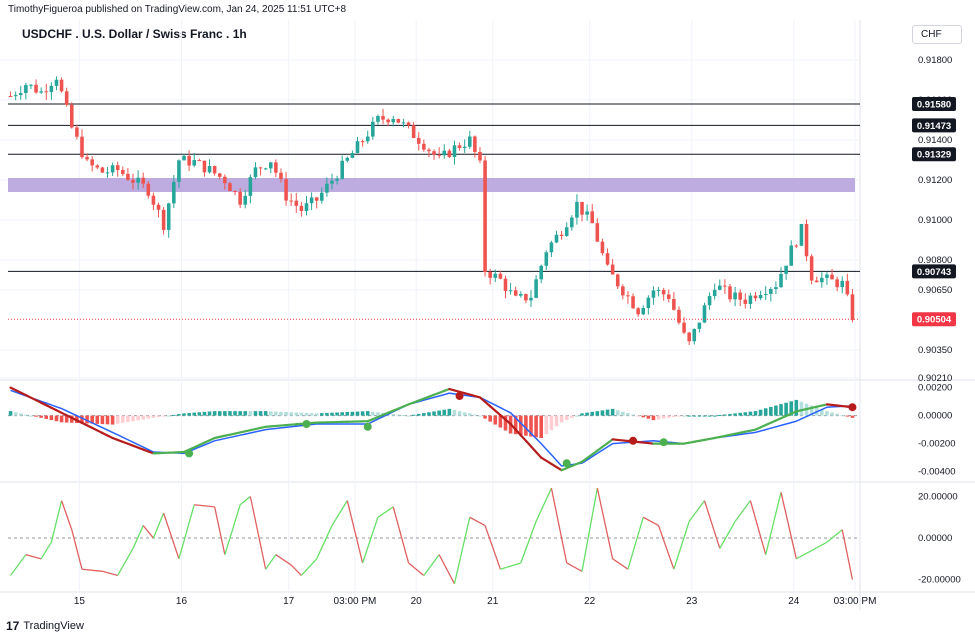  Describe the element at coordinates (937, 34) in the screenshot. I see `currency-selector: CHF` at that location.